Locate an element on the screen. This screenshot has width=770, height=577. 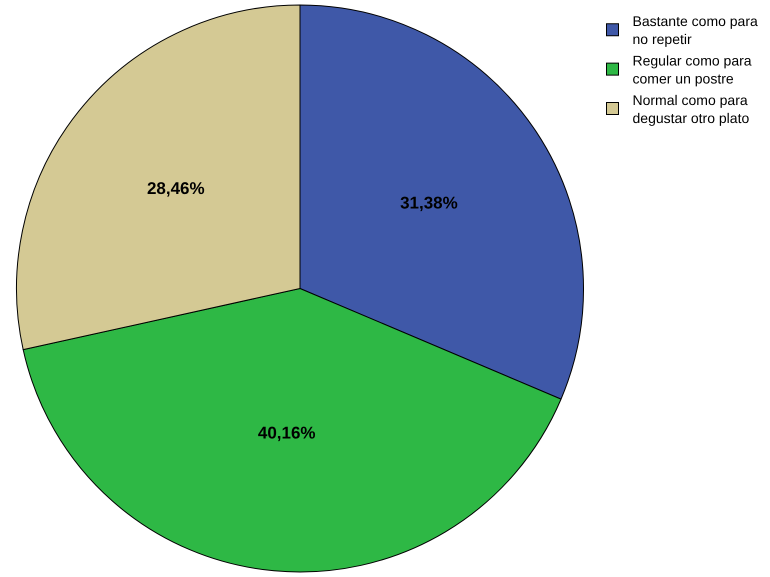
data-label: 40,16% is located at coordinates (287, 433).